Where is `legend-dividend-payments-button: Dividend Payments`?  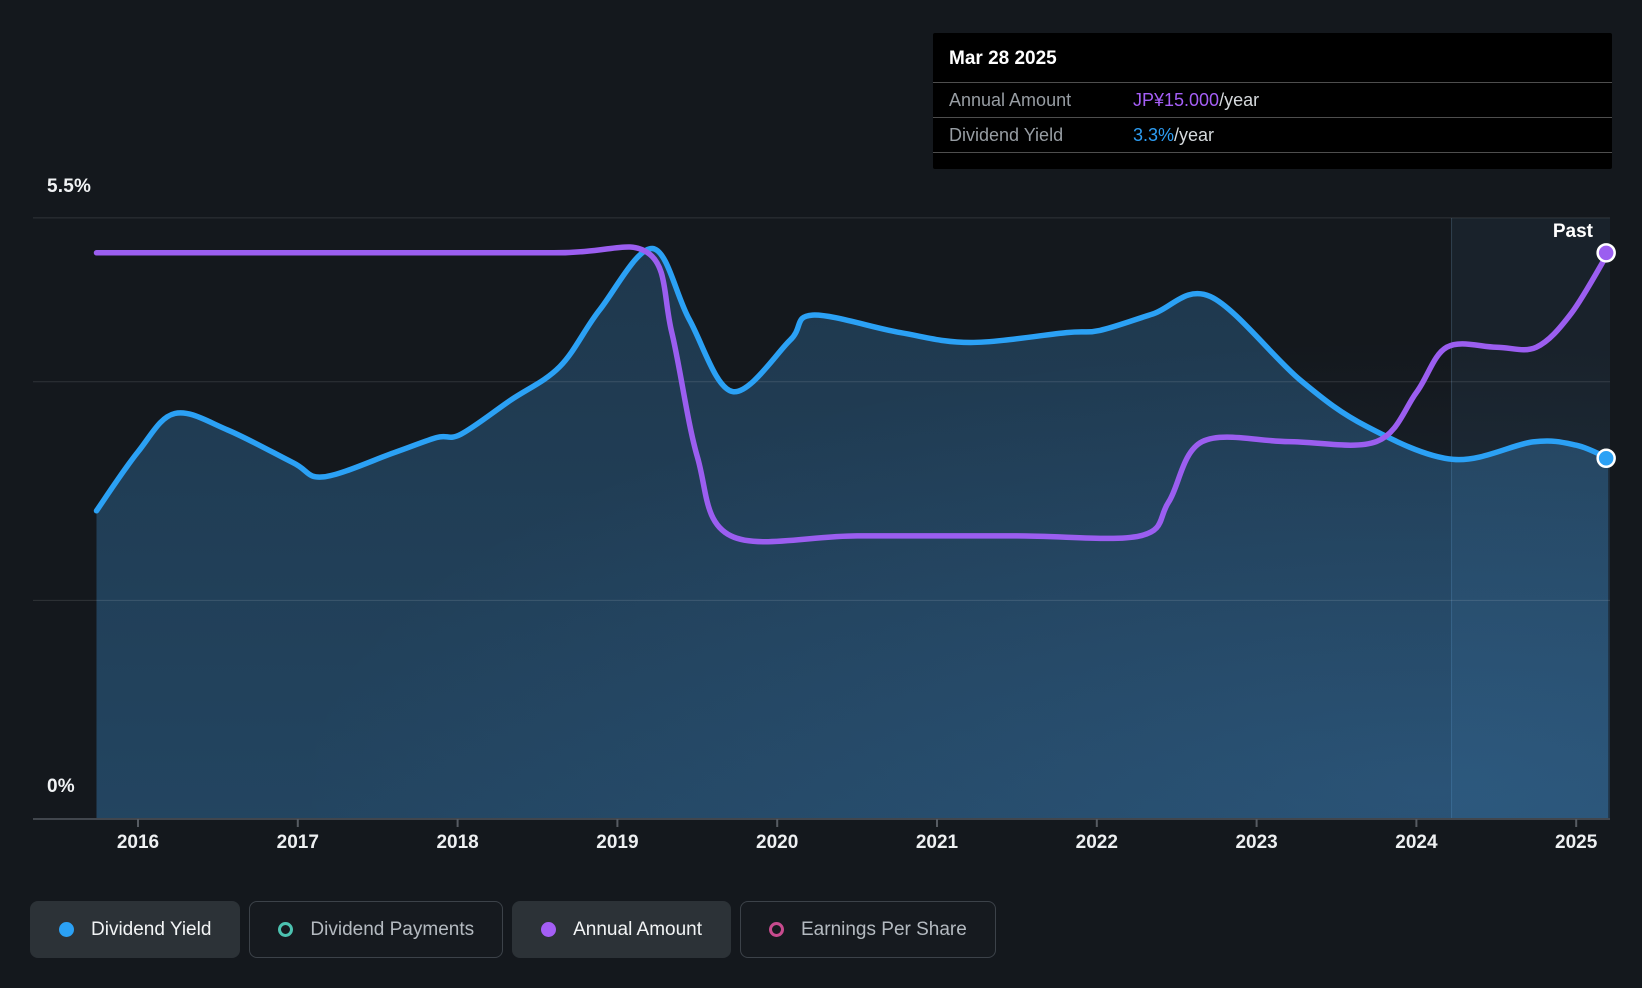 legend-dividend-payments-button: Dividend Payments is located at coordinates (376, 929).